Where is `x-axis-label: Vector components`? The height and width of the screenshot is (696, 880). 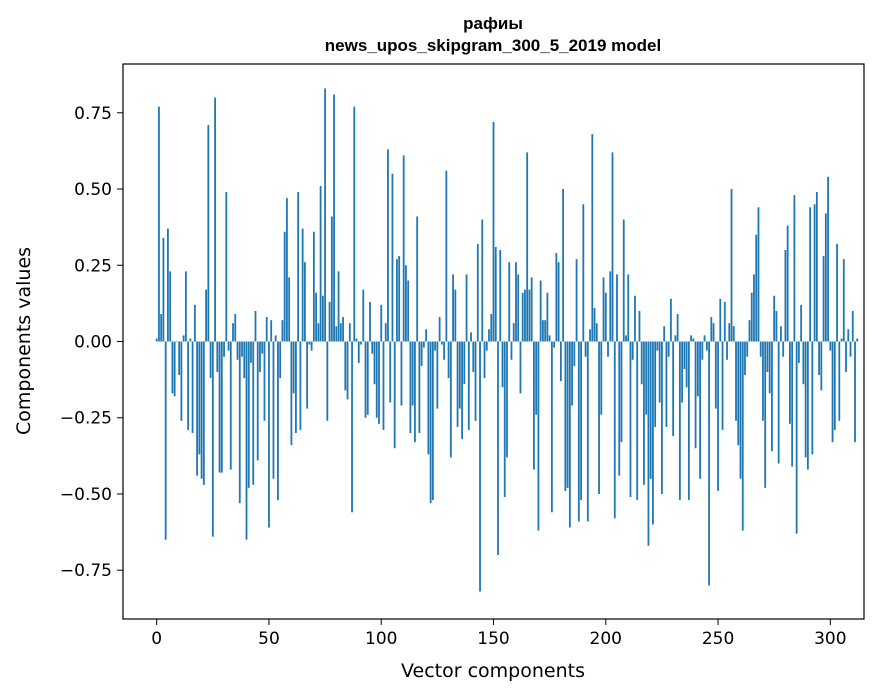
x-axis-label: Vector components is located at coordinates (493, 671).